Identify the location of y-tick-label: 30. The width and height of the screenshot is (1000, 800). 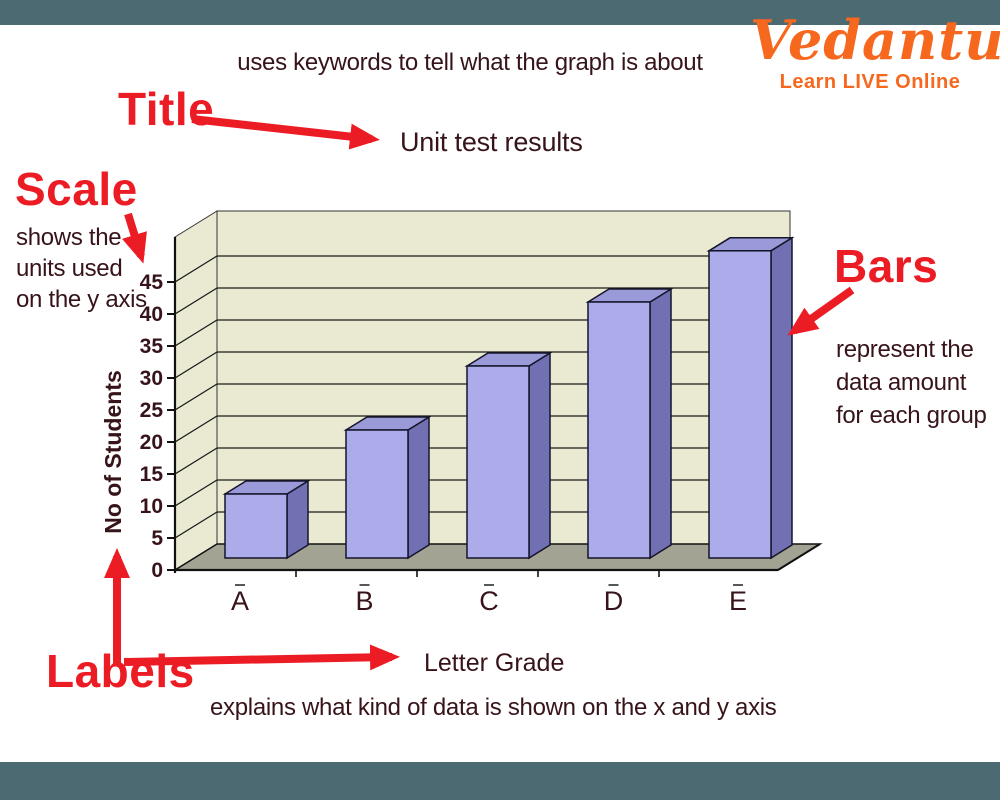
(151, 378).